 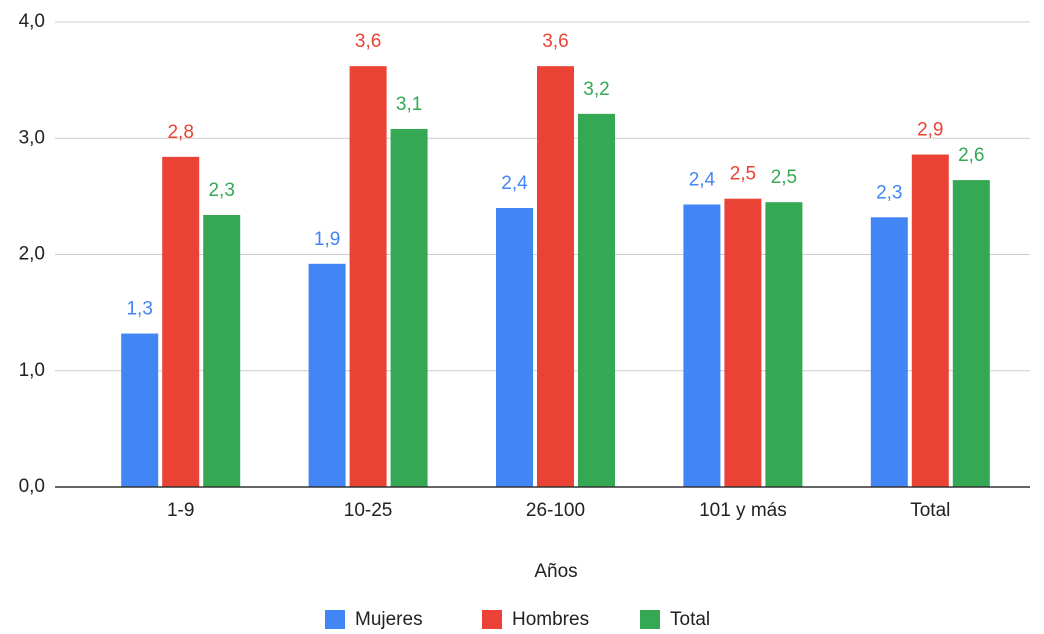 What do you see at coordinates (971, 155) in the screenshot?
I see `value-label: 2,6` at bounding box center [971, 155].